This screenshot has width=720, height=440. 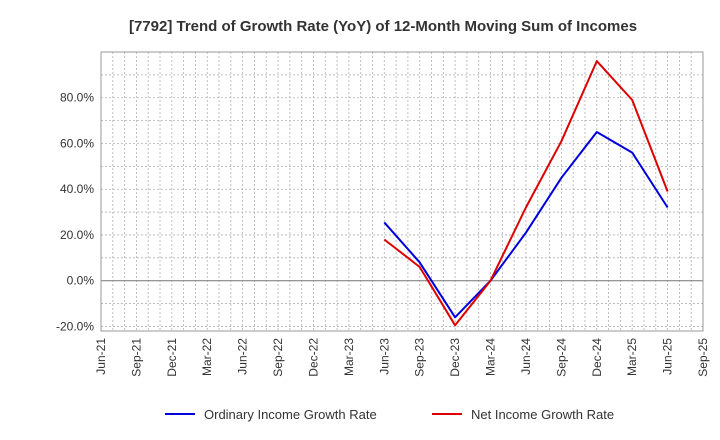 What do you see at coordinates (172, 357) in the screenshot?
I see `x-tick-label: Dec-21` at bounding box center [172, 357].